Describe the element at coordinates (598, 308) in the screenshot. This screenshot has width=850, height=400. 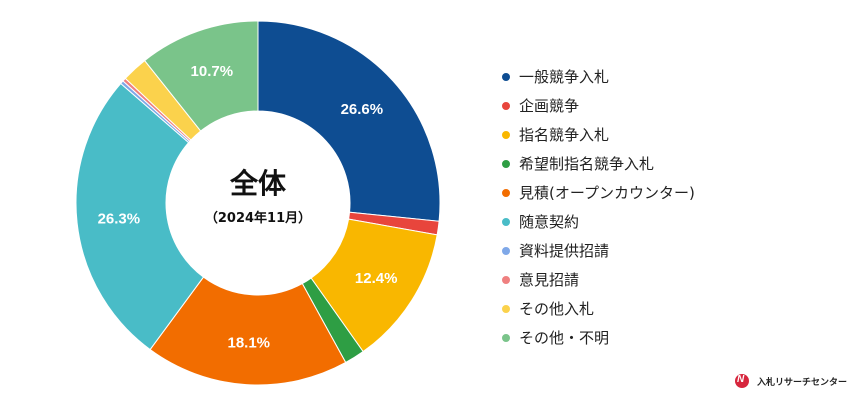
I see `legend-item: その他入札` at that location.